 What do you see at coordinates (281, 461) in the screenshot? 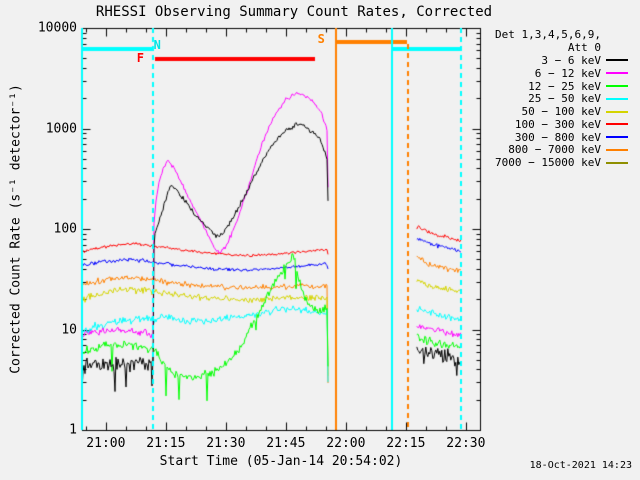
I see `x-axis-title: Start Time (05-Jan-14 20:54:02)` at bounding box center [281, 461].